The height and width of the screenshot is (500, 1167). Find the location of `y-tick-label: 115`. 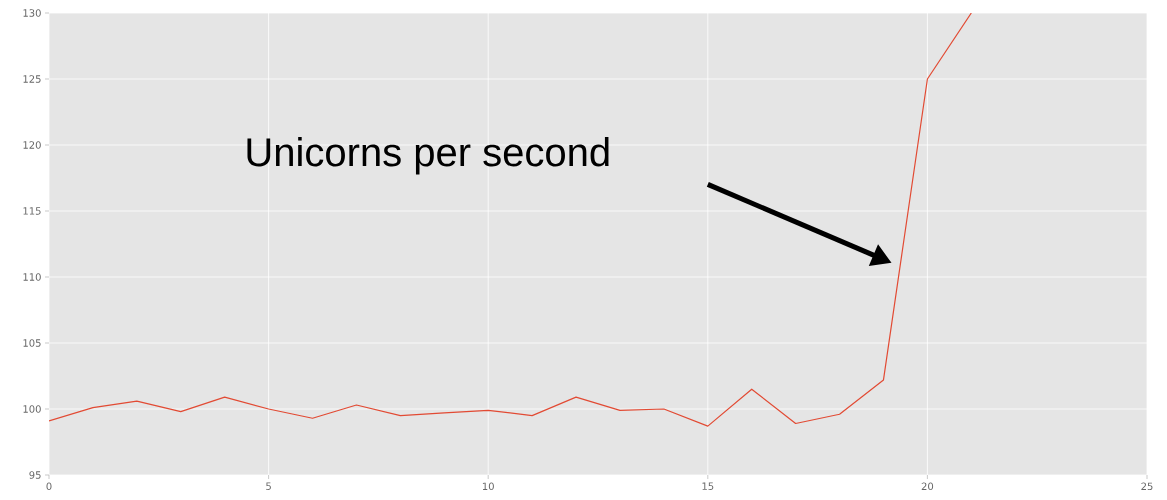

y-tick-label: 115 is located at coordinates (32, 211).